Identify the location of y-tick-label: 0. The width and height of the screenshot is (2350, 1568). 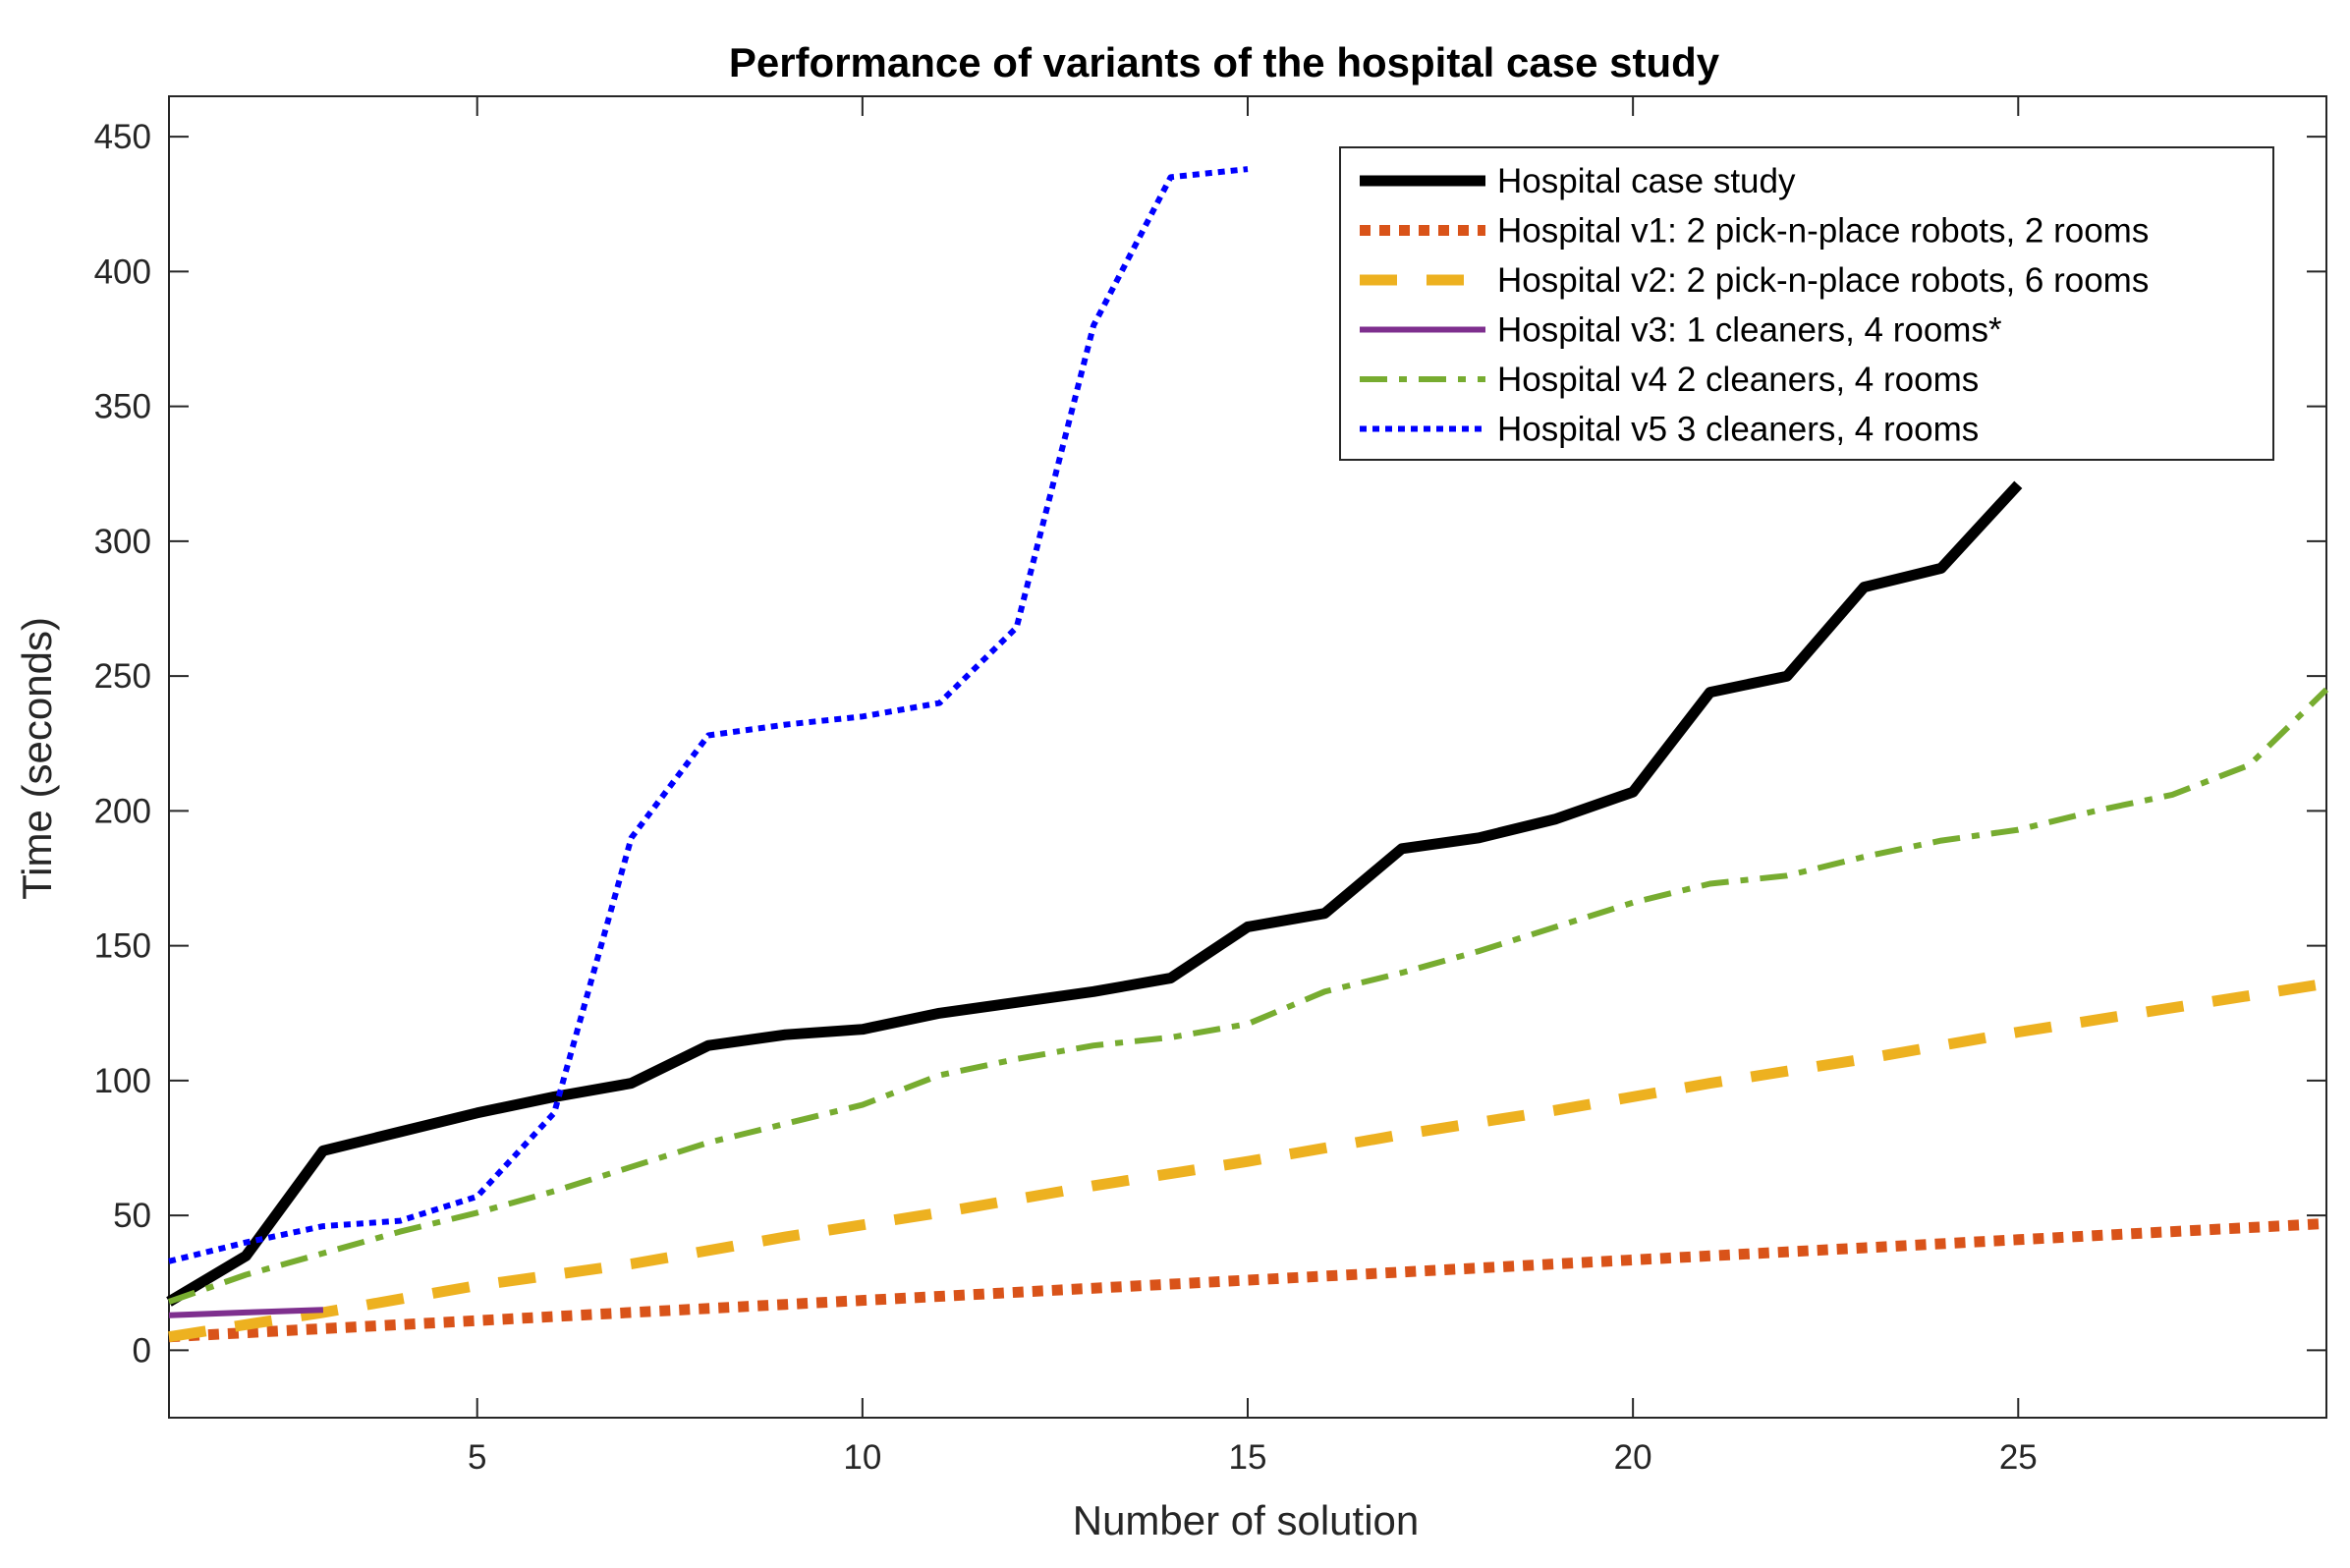
(142, 1350).